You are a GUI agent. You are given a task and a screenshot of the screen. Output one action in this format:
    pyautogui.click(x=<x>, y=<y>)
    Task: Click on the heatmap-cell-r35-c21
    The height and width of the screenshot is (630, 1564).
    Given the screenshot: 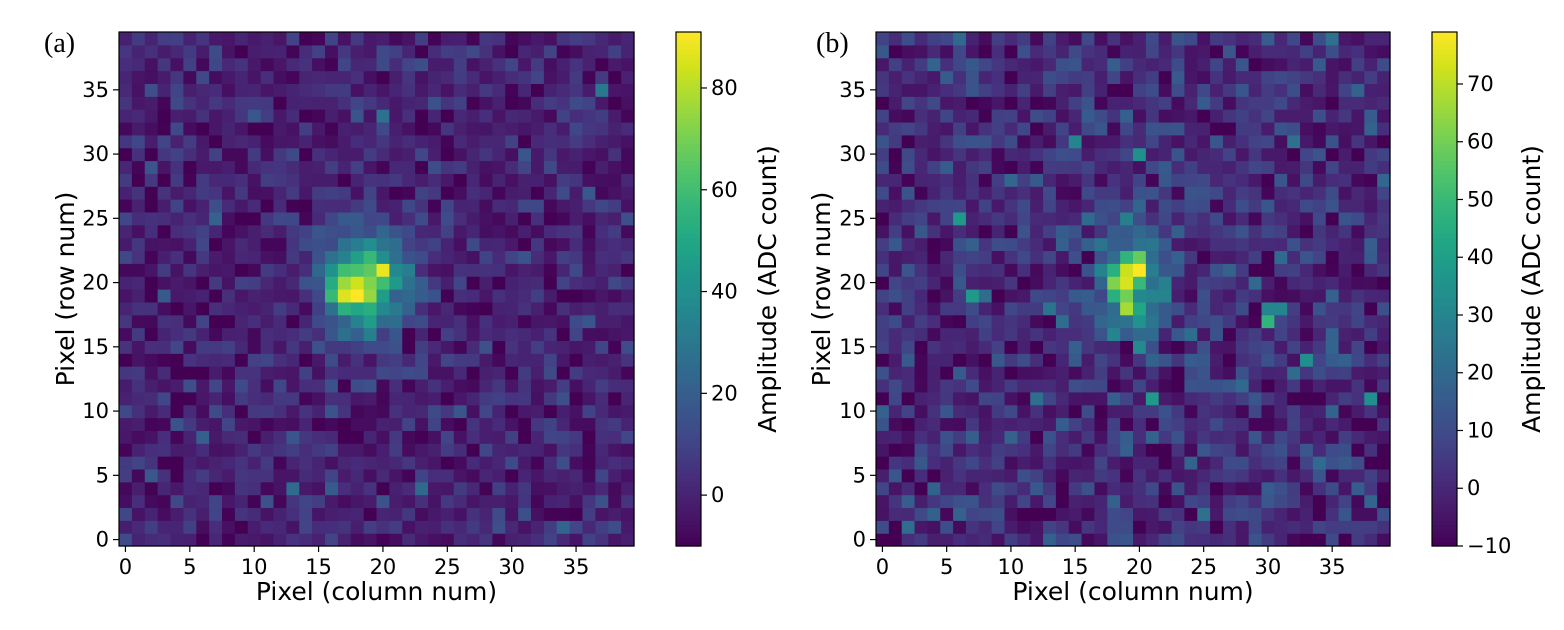 What is the action you would take?
    pyautogui.click(x=396, y=90)
    